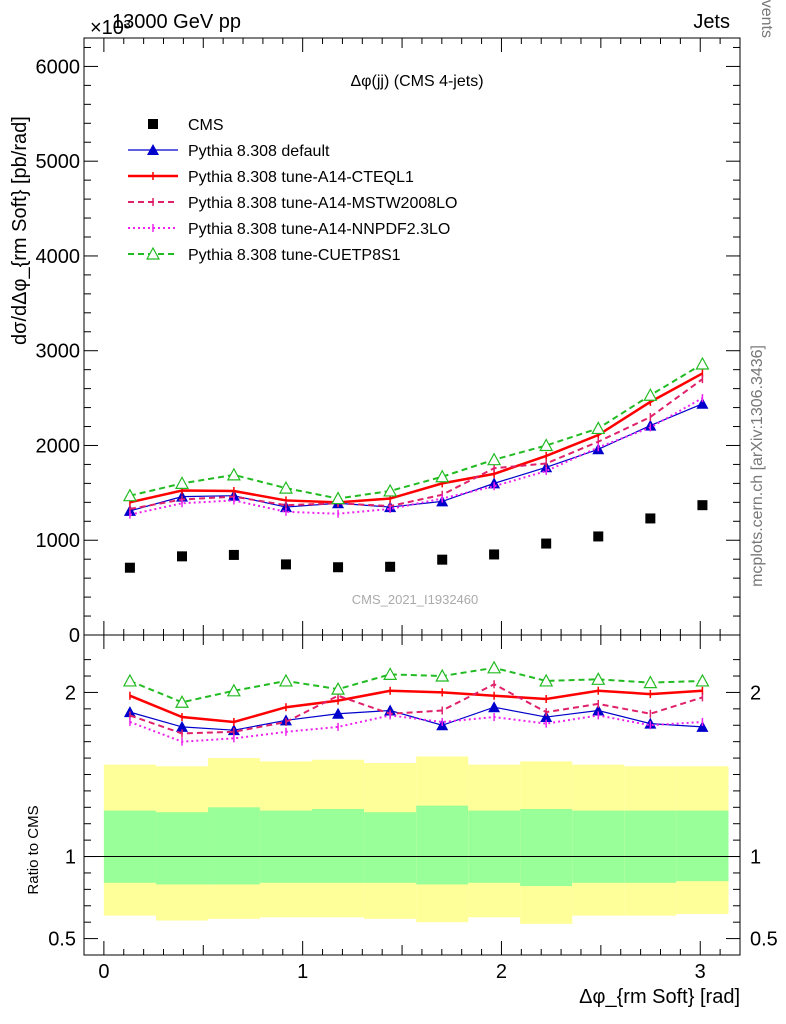  Describe the element at coordinates (62, 940) in the screenshot. I see `ratio-y-tick-label: 0.5` at that location.